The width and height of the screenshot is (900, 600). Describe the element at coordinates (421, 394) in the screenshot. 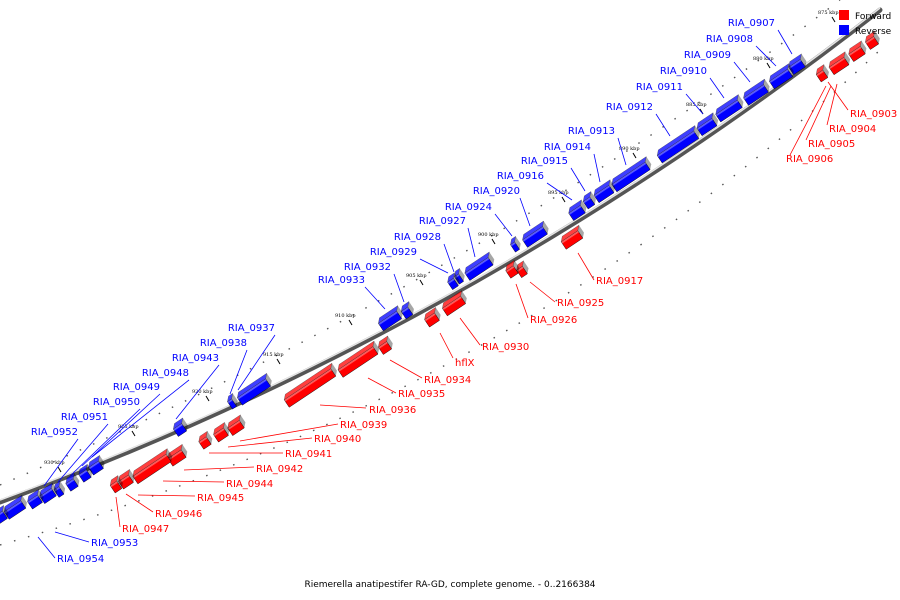

I see `gene-label-ria-0935: RIA_0935` at that location.